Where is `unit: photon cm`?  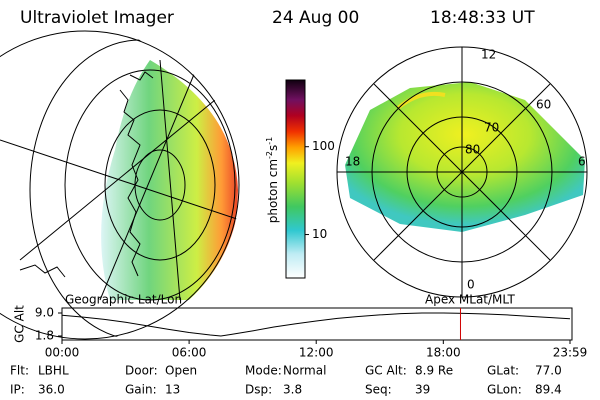
unit: photon cm is located at coordinates (273, 191).